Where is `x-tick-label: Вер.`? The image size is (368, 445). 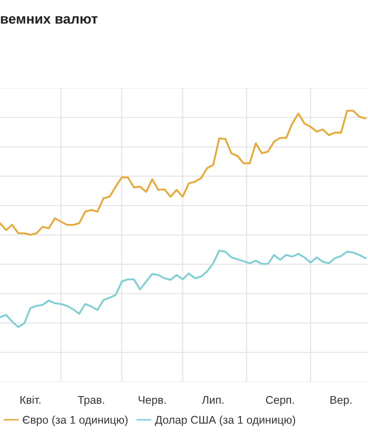
x-tick-label: Вер. is located at coordinates (341, 401).